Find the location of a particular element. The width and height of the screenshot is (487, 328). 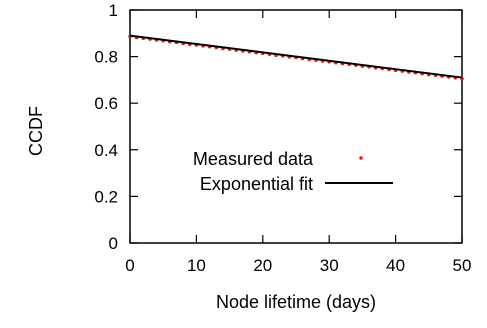

y-tick-label: 0.6 is located at coordinates (106, 103).